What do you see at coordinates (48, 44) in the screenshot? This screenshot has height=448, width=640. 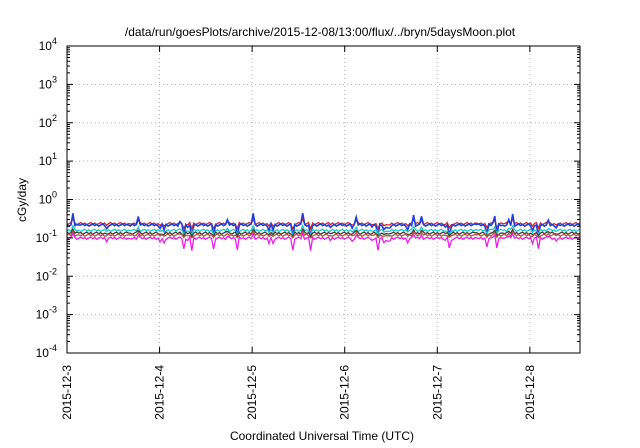 I see `y-tick-label: 10⁴` at bounding box center [48, 44].